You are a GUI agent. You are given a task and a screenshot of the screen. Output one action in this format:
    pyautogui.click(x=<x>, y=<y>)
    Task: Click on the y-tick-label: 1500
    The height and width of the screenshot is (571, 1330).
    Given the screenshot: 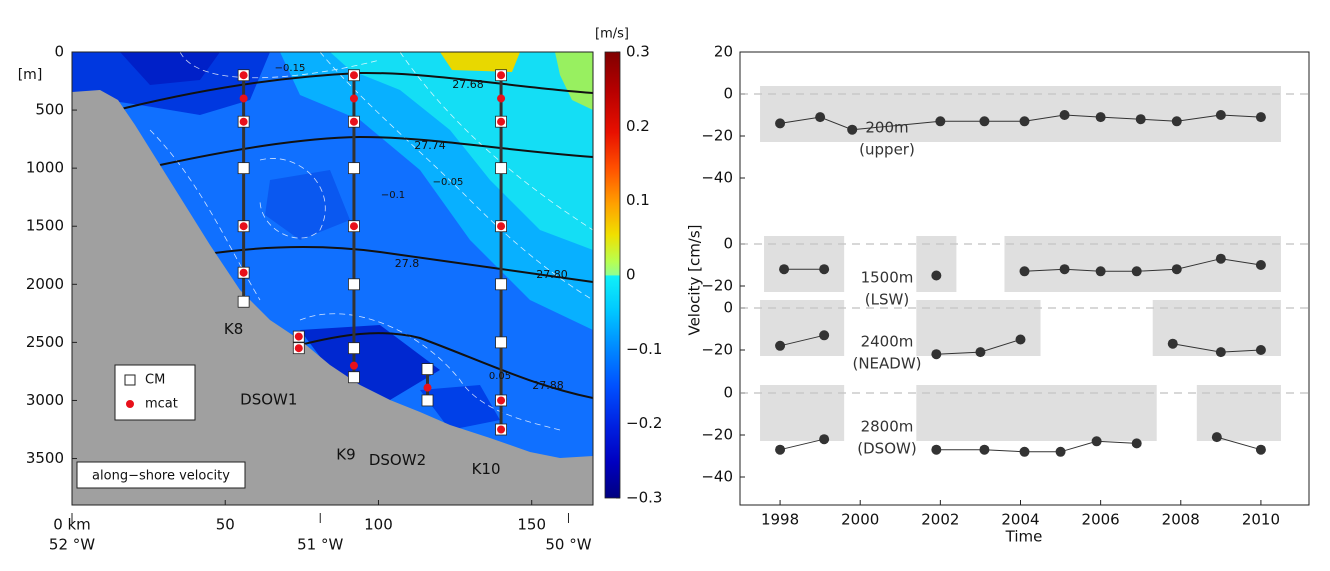 What is the action you would take?
    pyautogui.click(x=45, y=226)
    